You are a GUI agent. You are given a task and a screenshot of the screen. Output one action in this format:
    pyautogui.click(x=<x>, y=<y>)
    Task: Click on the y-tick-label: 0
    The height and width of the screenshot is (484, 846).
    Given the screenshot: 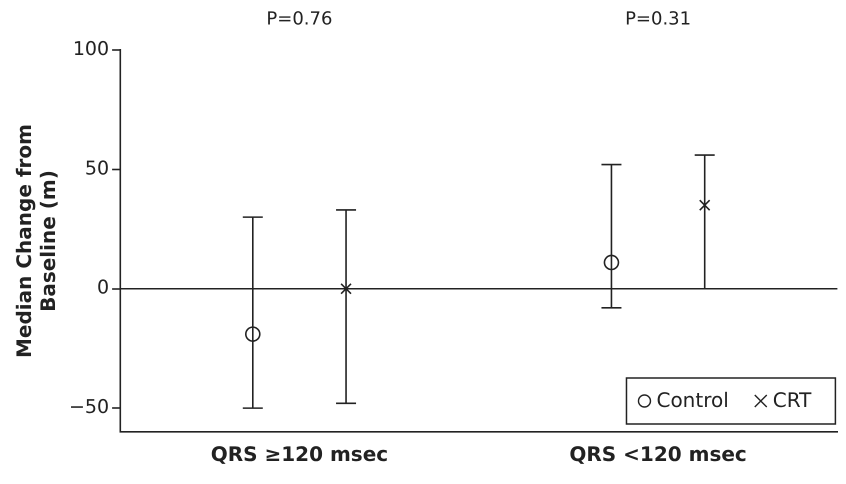 What is the action you would take?
    pyautogui.click(x=103, y=287)
    